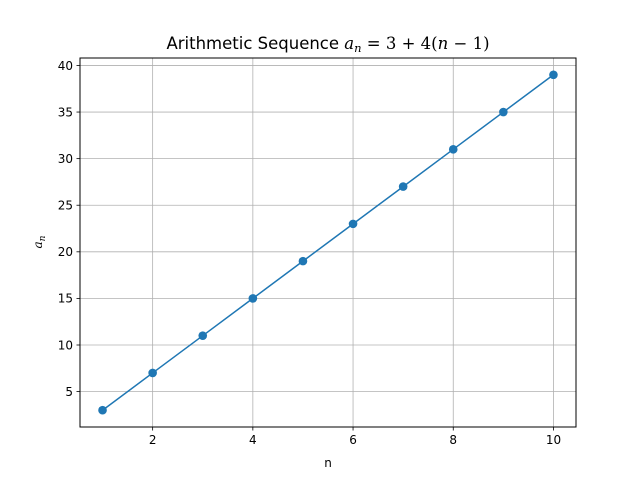 This screenshot has width=640, height=480. Describe the element at coordinates (43, 238) in the screenshot. I see `y-label-sub: n` at that location.